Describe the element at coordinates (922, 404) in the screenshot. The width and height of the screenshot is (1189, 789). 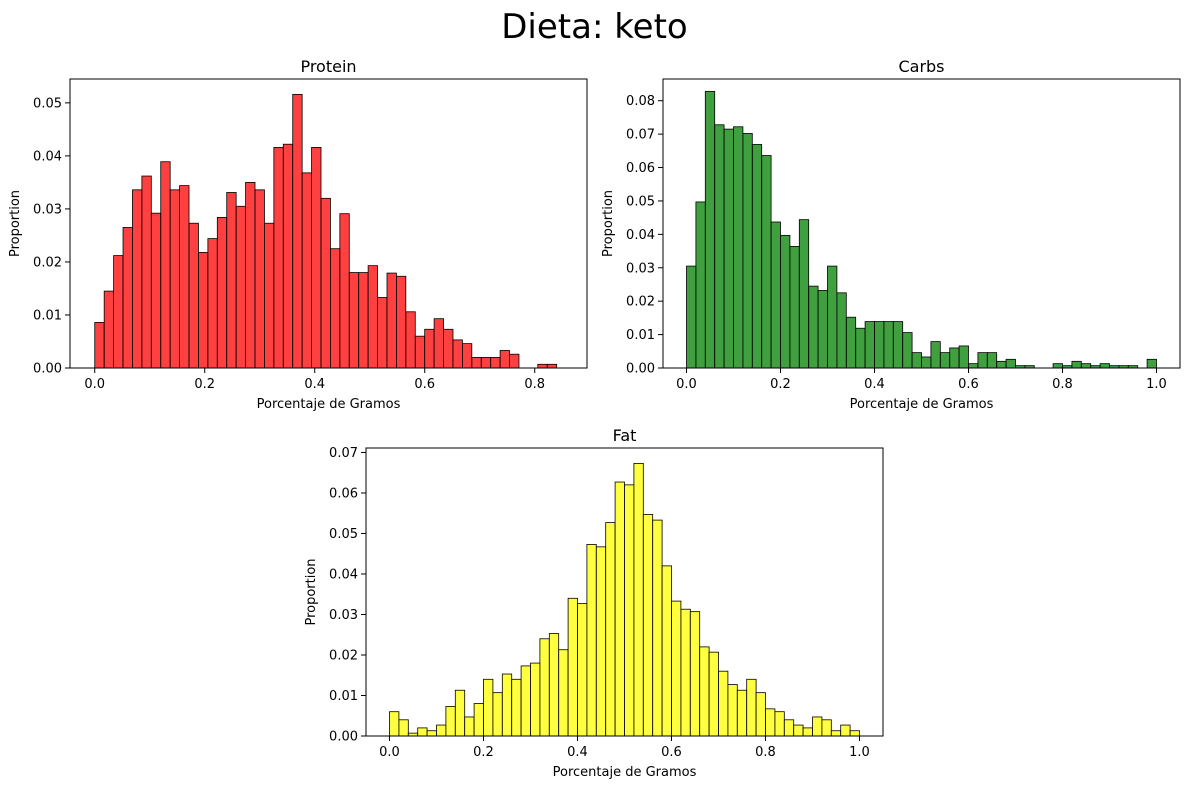
I see `carbs-x-axis-label: Porcentaje de Gramos` at that location.